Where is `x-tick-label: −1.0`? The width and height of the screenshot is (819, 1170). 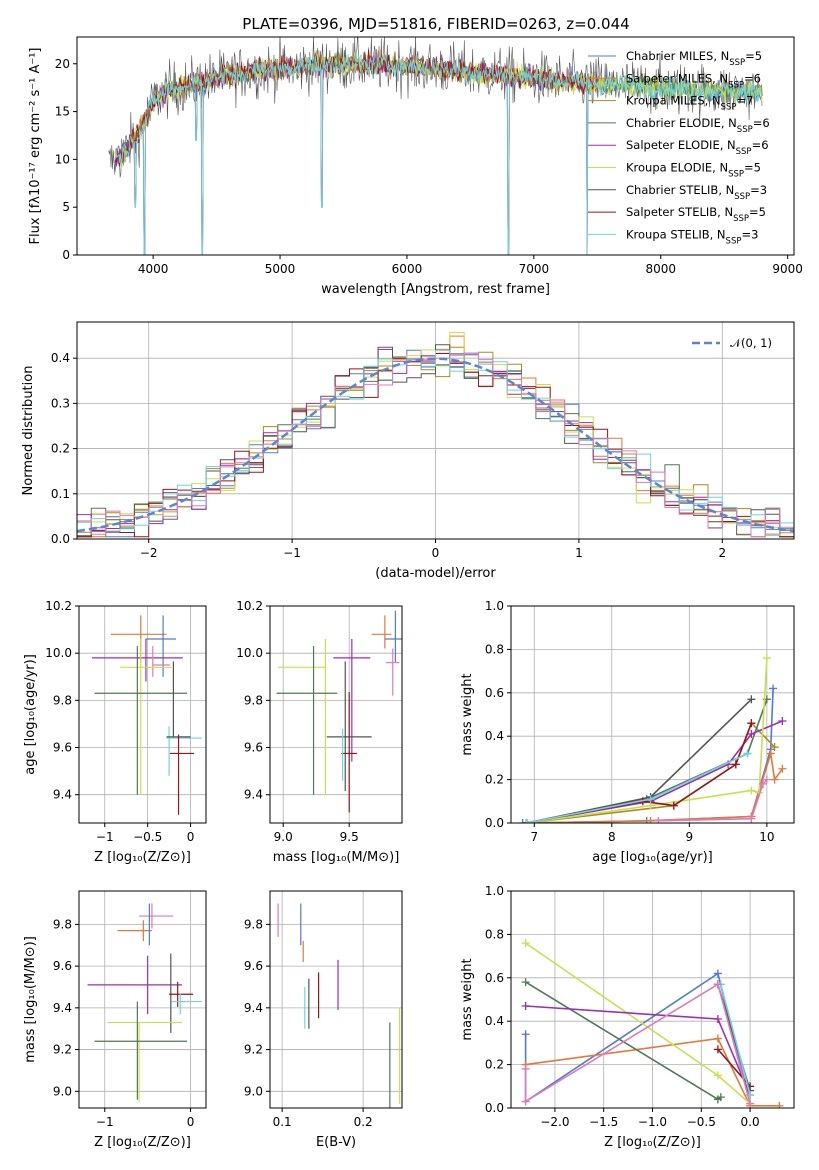 x-tick-label: −1.0 is located at coordinates (652, 1122).